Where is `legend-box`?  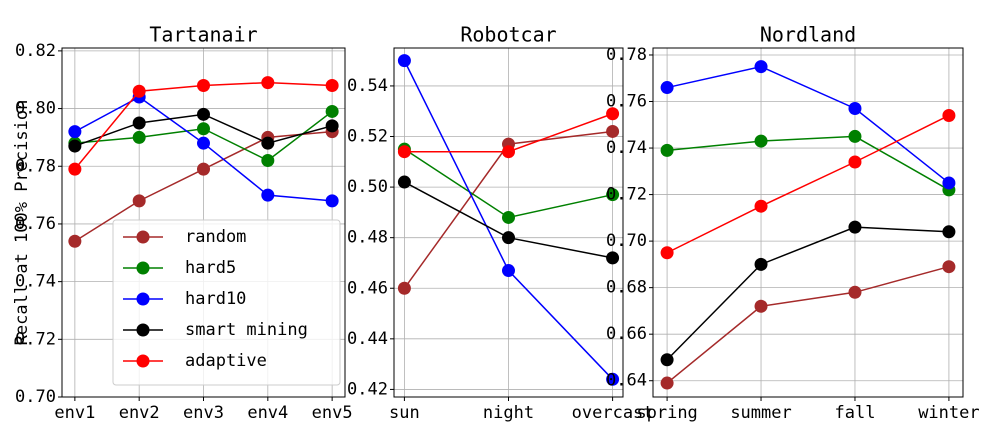 legend-box is located at coordinates (226, 302).